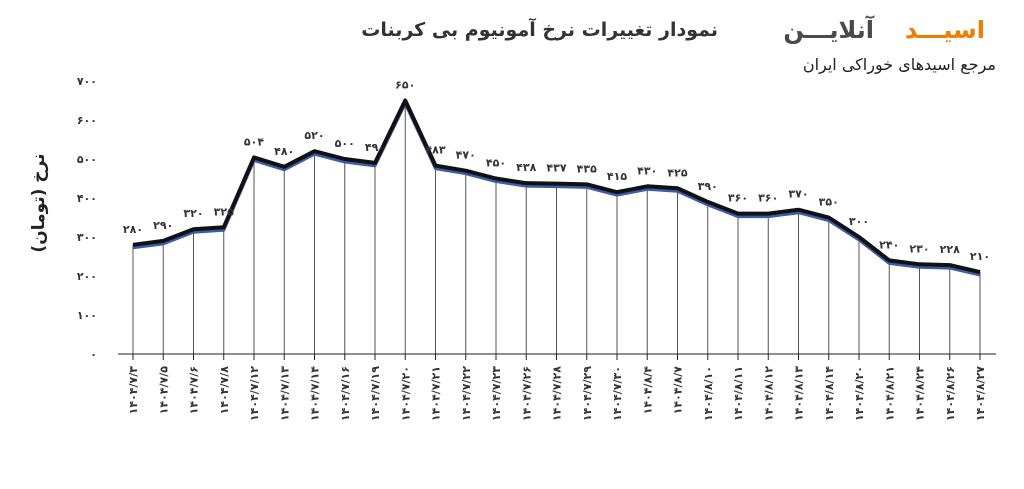 This screenshot has height=489, width=1024. I want to click on data-label: ۴٣٨, so click(526, 167).